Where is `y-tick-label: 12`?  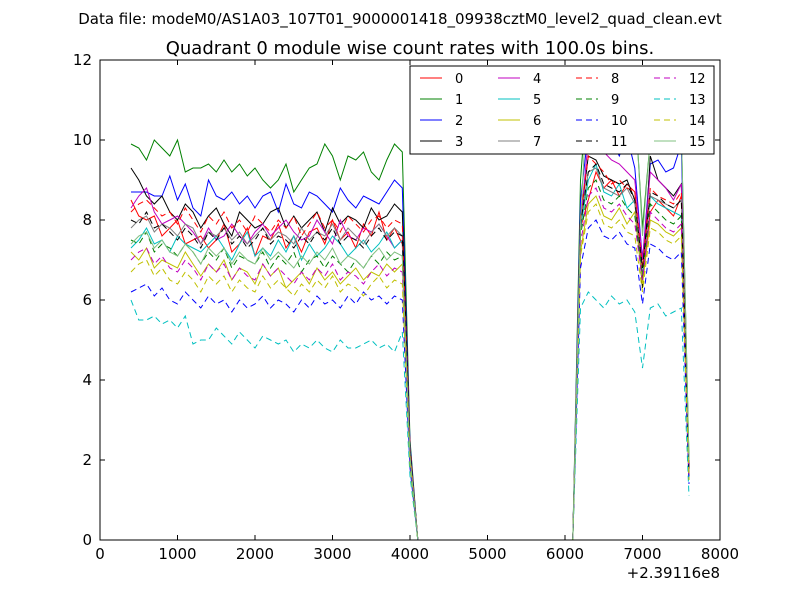
y-tick-label: 12 is located at coordinates (82, 60).